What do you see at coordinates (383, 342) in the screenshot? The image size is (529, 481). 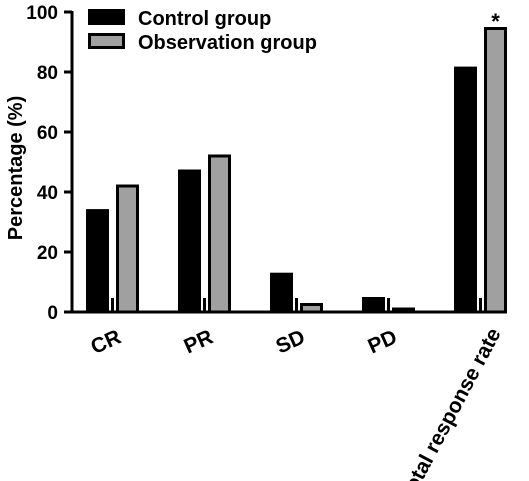 I see `x-category-label: PD` at bounding box center [383, 342].